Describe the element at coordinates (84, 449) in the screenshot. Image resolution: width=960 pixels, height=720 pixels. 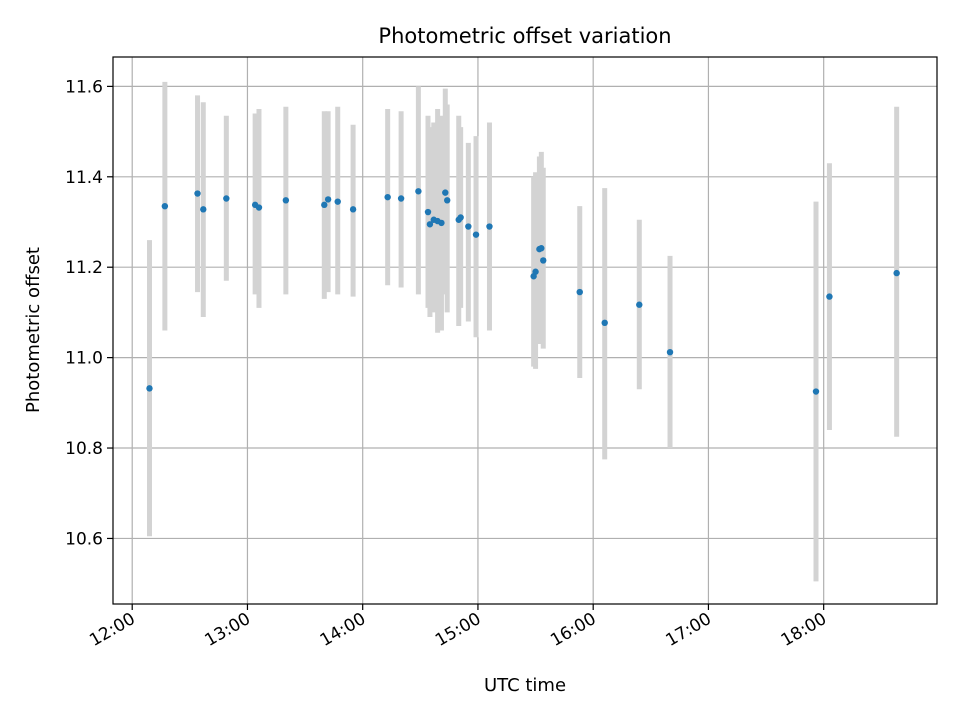
I see `y-tick-label: 10.8` at that location.